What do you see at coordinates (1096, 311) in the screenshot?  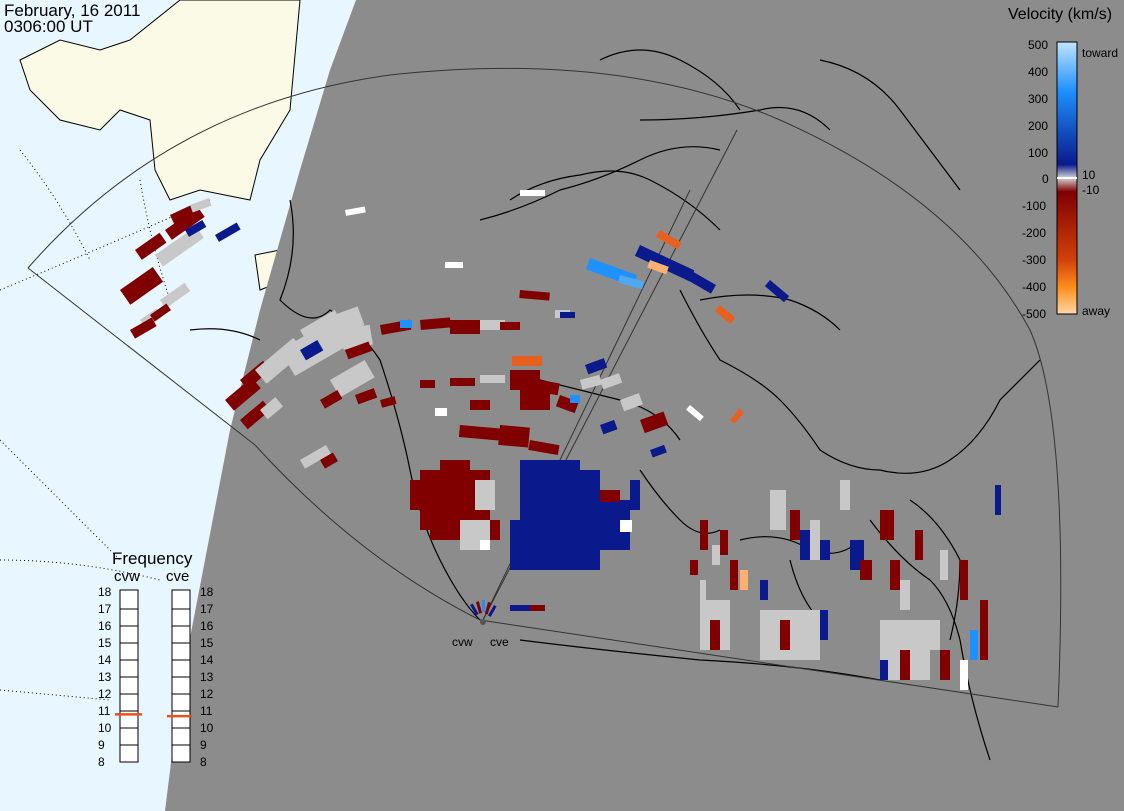 I see `colorbar-away-label: away` at bounding box center [1096, 311].